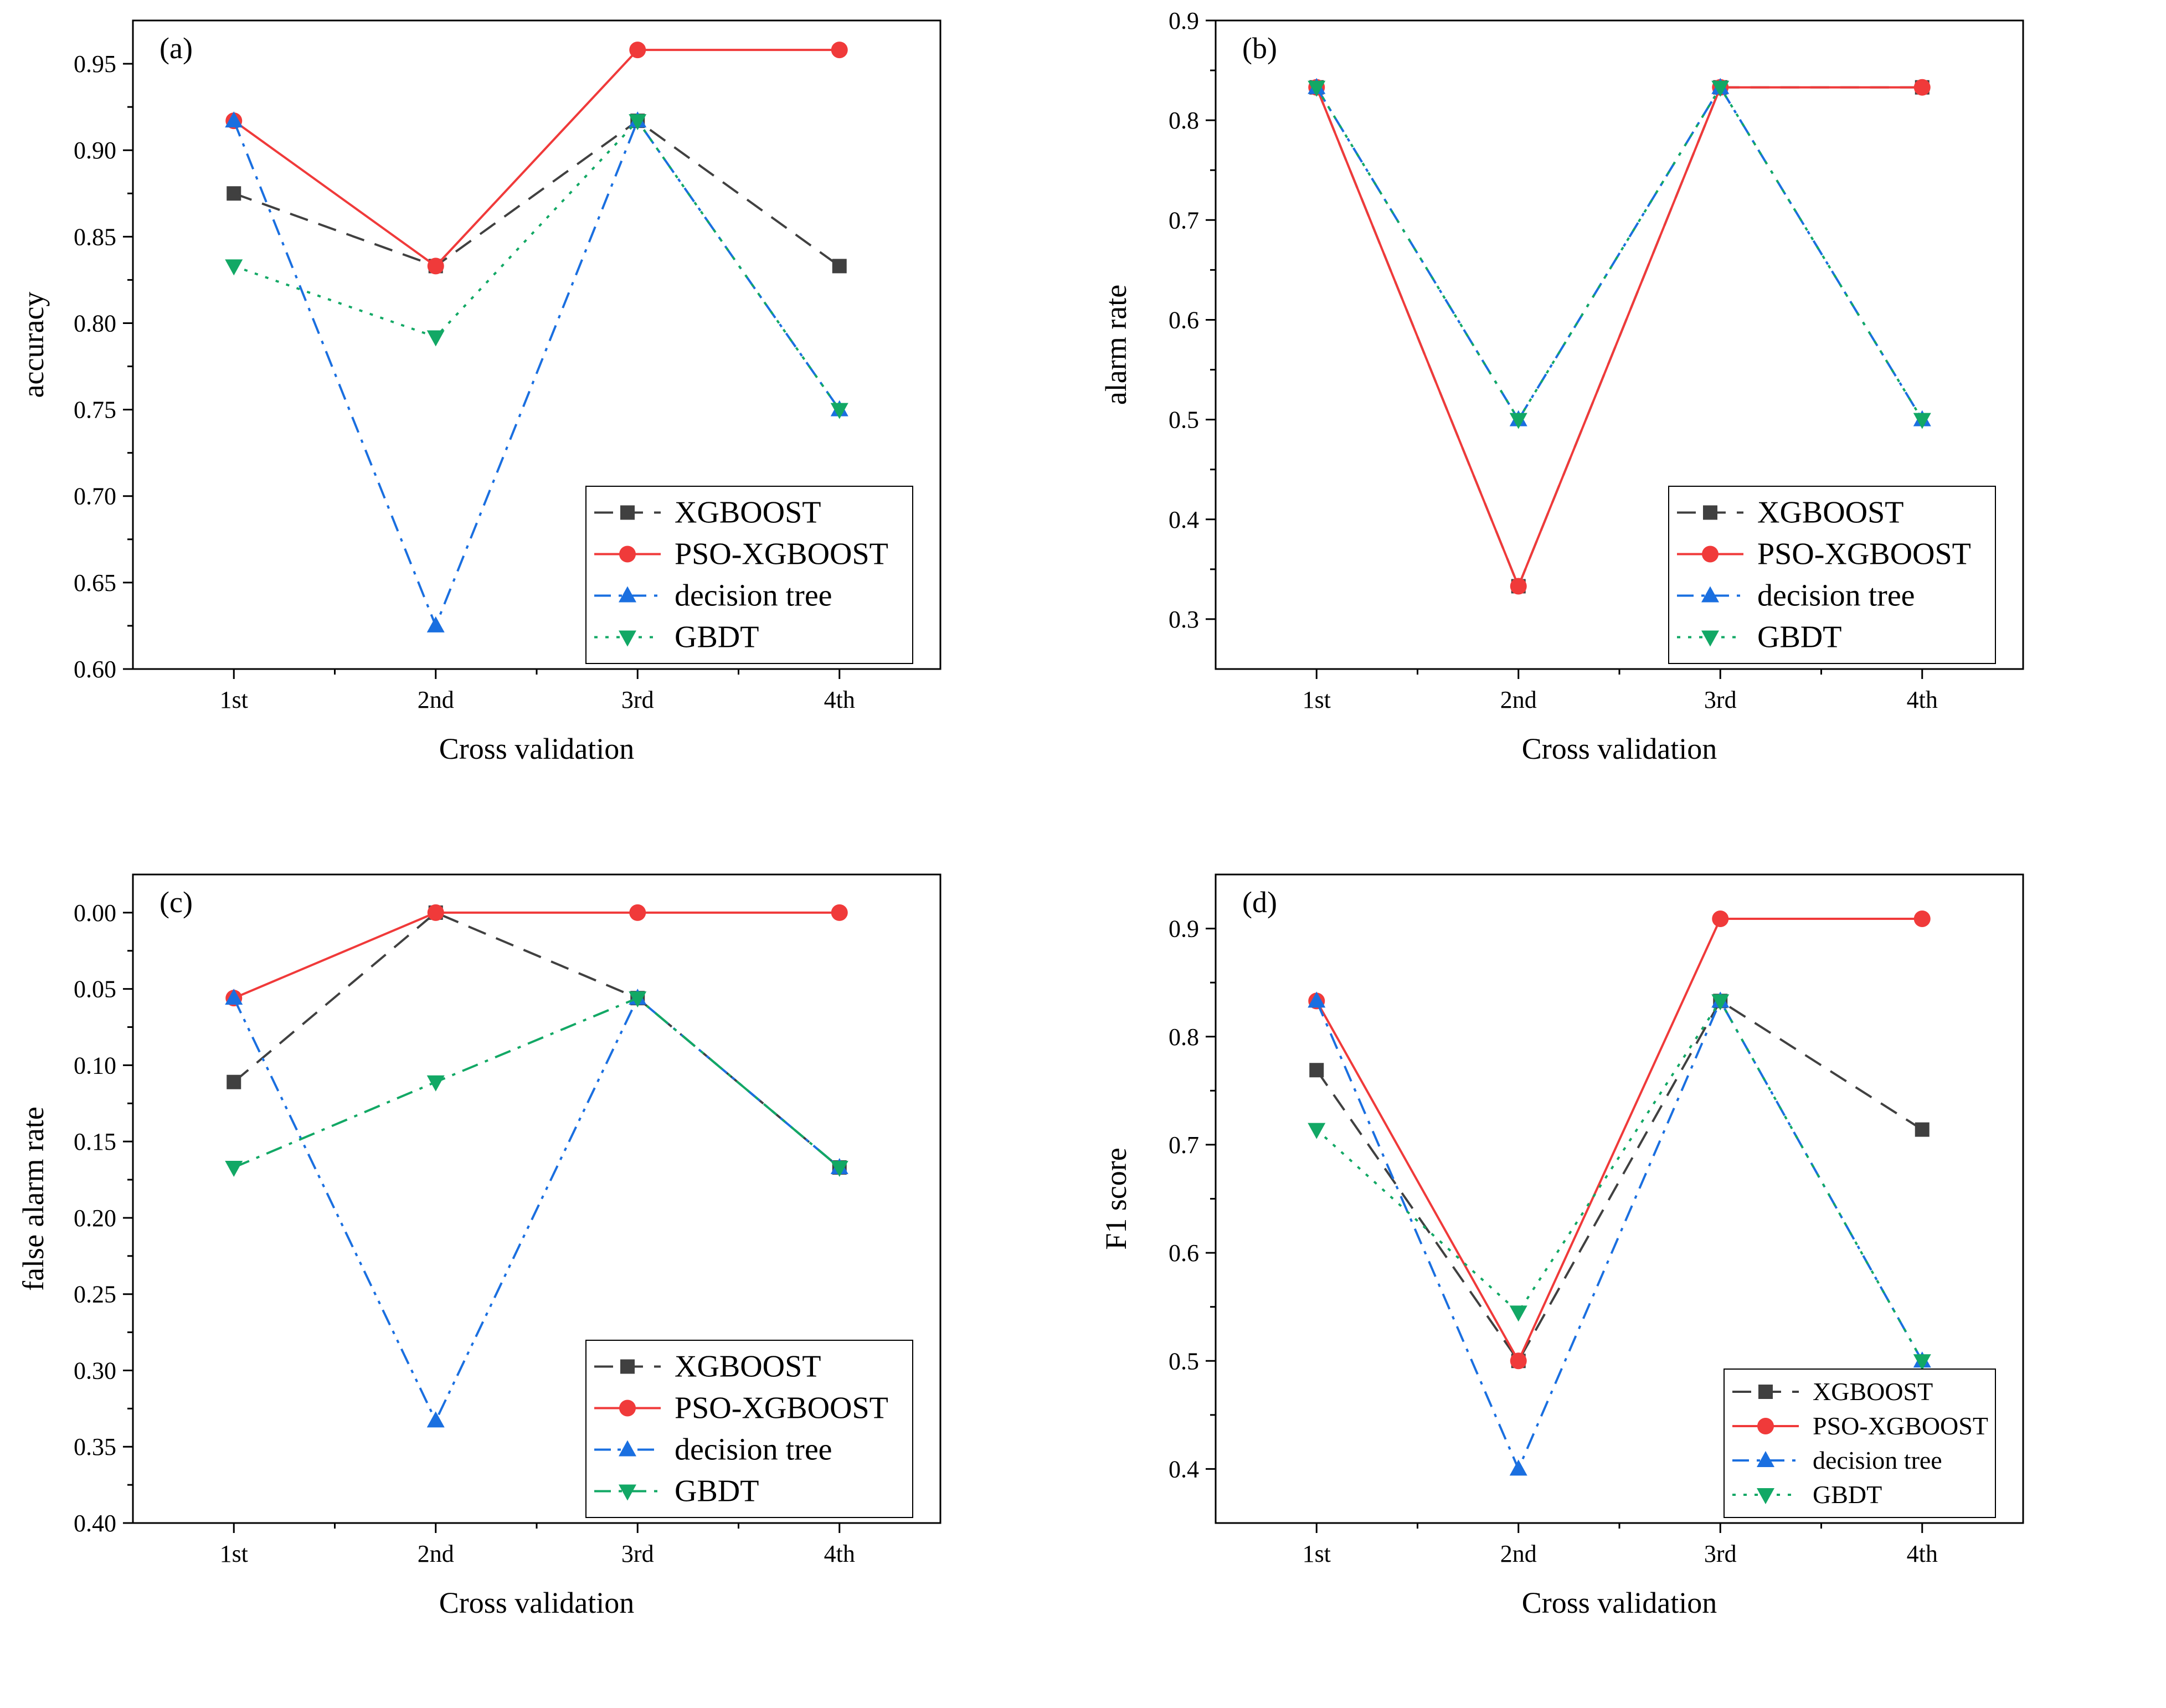 The width and height of the screenshot is (2166, 1708). I want to click on y-tick-label: 0.35, so click(95, 1446).